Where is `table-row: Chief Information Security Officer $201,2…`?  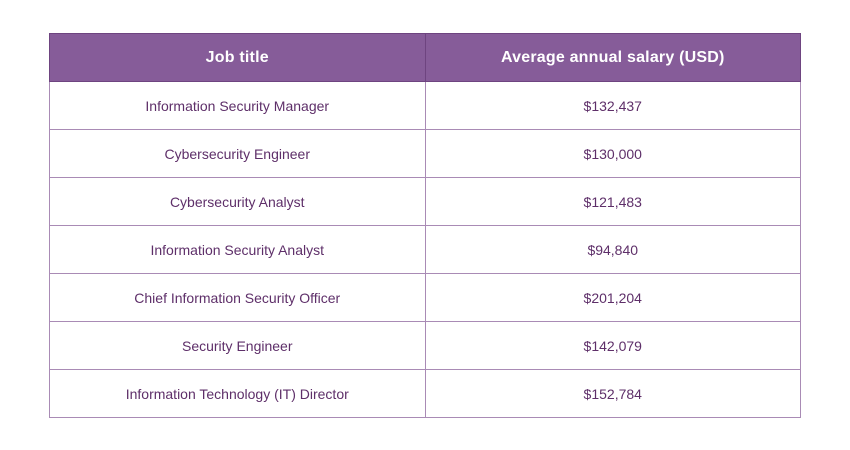 table-row: Chief Information Security Officer $201,2… is located at coordinates (425, 297).